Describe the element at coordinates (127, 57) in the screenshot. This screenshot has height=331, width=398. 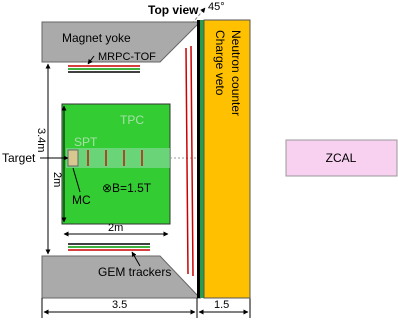
I see `tof-label: MRPC-TOF` at that location.